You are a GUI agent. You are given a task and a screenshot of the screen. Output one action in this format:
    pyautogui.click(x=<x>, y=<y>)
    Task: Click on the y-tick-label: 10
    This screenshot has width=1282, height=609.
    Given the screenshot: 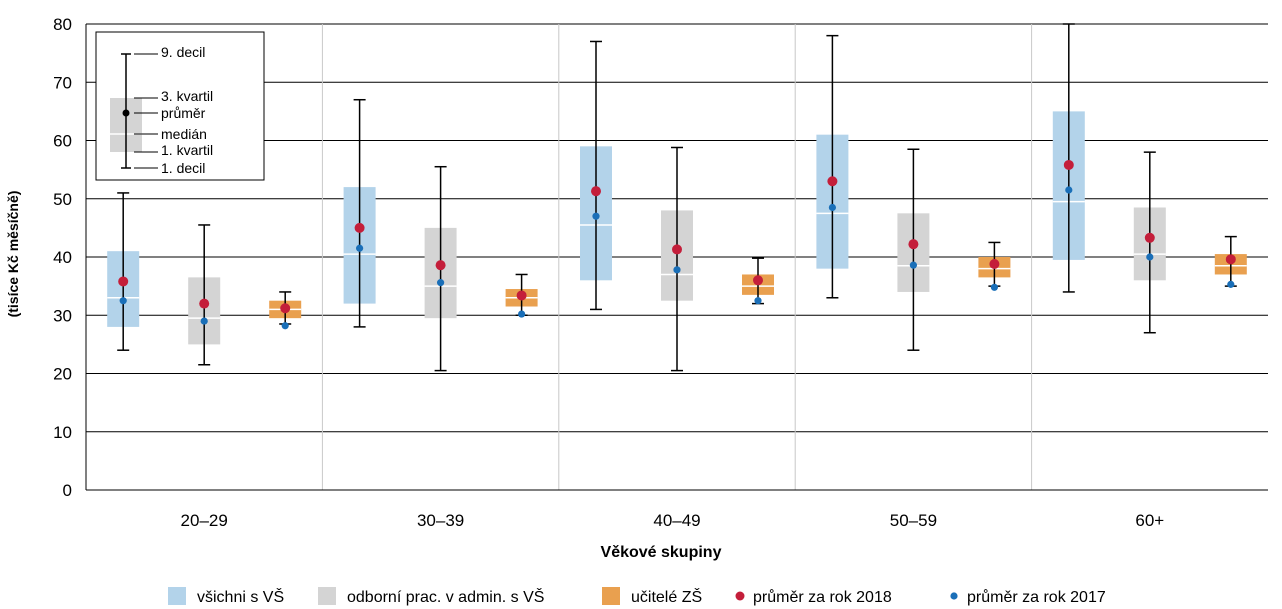 What is the action you would take?
    pyautogui.click(x=62, y=432)
    